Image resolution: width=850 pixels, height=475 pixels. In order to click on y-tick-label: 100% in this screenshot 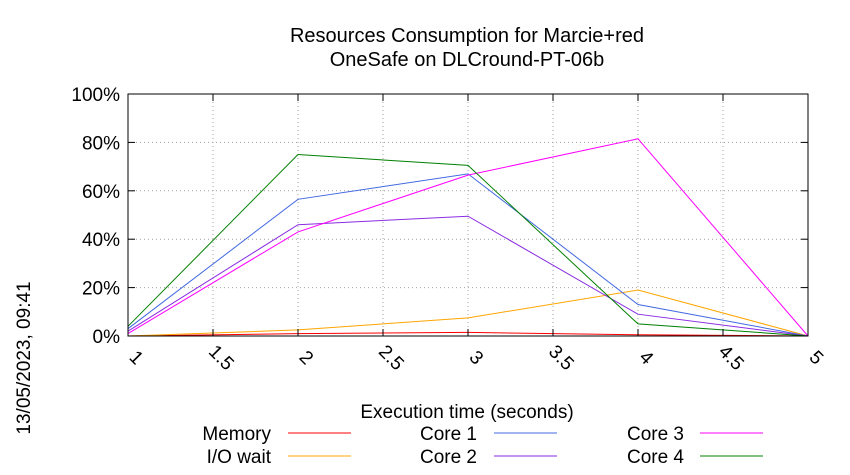, I will do `click(95, 95)`.